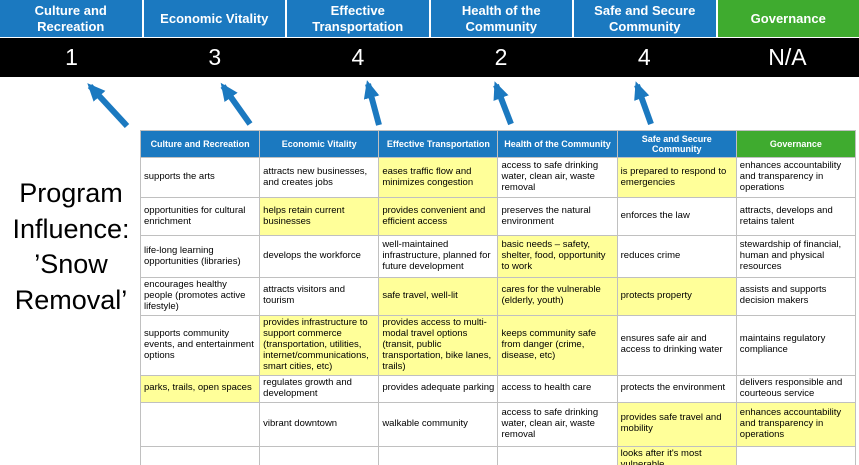  Describe the element at coordinates (796, 144) in the screenshot. I see `column-header-governance: Governance` at that location.